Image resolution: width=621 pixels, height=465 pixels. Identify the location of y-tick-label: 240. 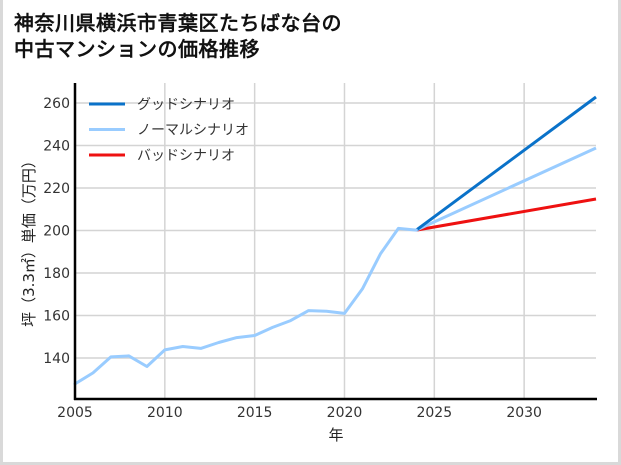
(56, 146).